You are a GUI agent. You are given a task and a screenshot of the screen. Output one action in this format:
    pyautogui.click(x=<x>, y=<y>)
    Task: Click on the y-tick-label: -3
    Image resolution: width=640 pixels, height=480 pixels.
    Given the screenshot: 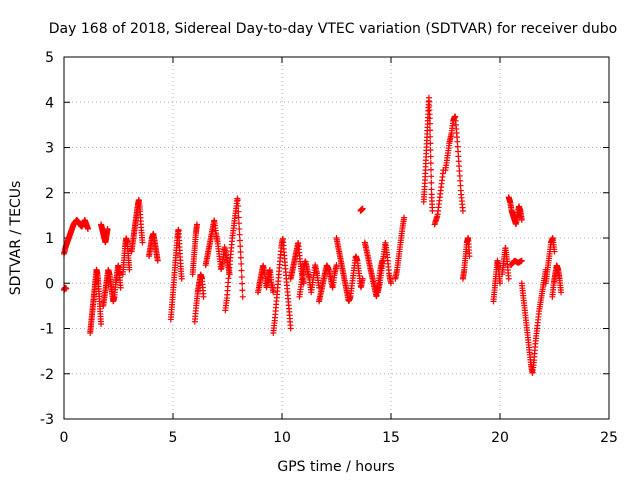 What is the action you would take?
    pyautogui.click(x=47, y=420)
    